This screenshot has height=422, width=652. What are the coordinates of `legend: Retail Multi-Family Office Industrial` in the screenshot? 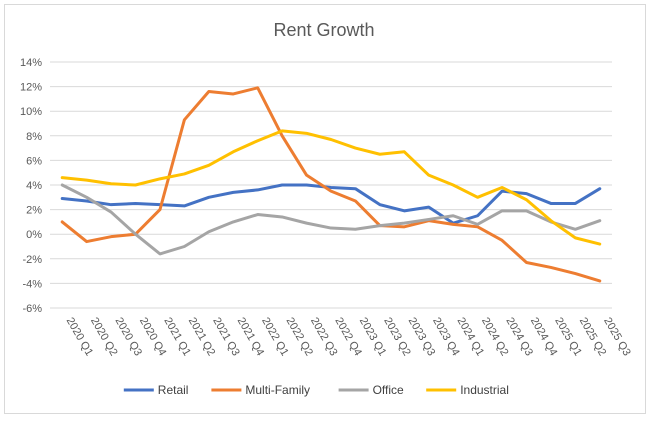 It's located at (316, 390).